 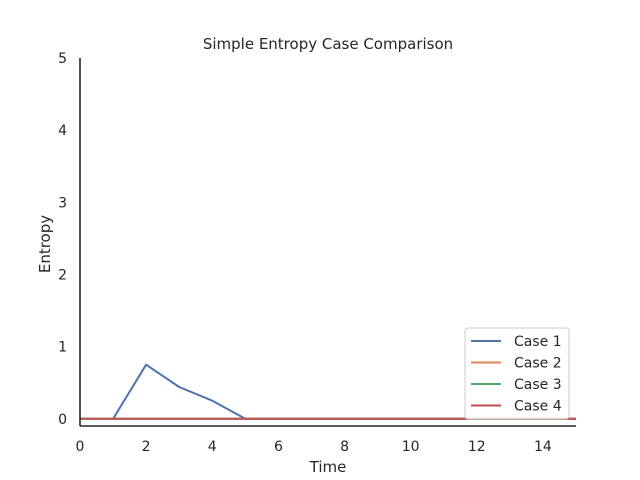 I want to click on chart-title: Simple Entropy Case Comparison, so click(x=328, y=44).